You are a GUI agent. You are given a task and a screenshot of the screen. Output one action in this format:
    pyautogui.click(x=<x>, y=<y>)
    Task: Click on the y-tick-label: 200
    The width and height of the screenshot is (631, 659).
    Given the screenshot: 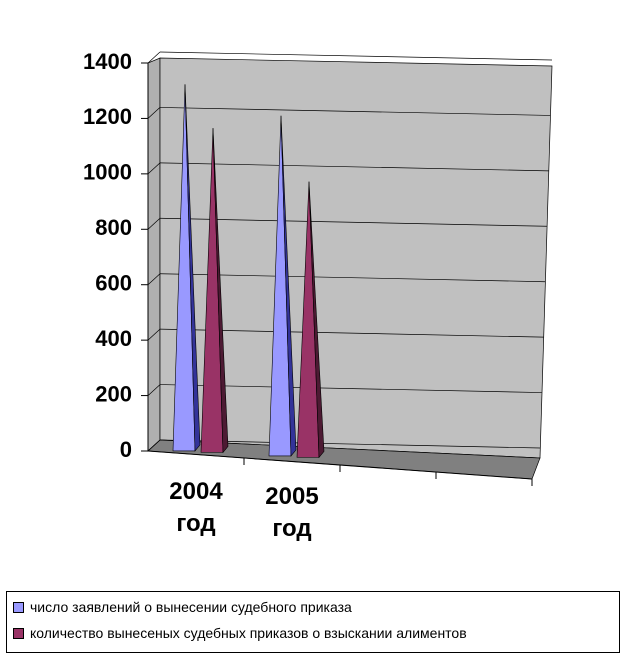 What is the action you would take?
    pyautogui.click(x=113, y=393)
    